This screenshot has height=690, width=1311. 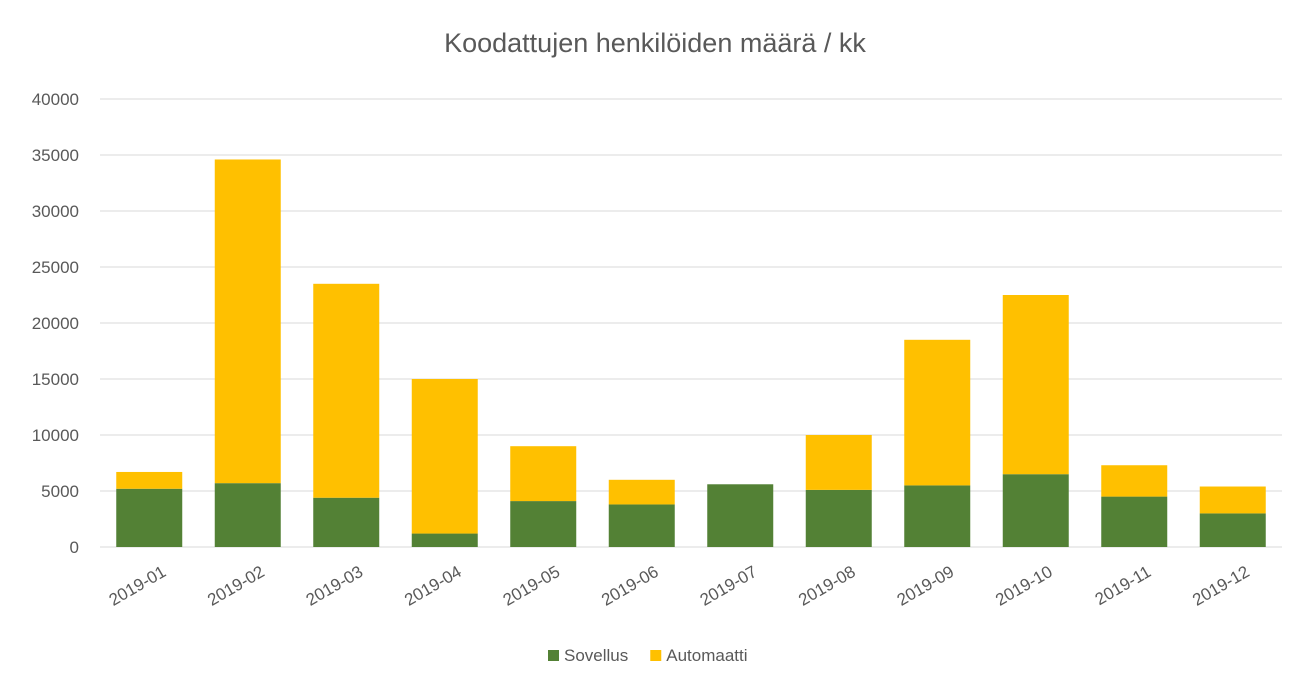 I want to click on y-tick-label: 10000, so click(x=55, y=435).